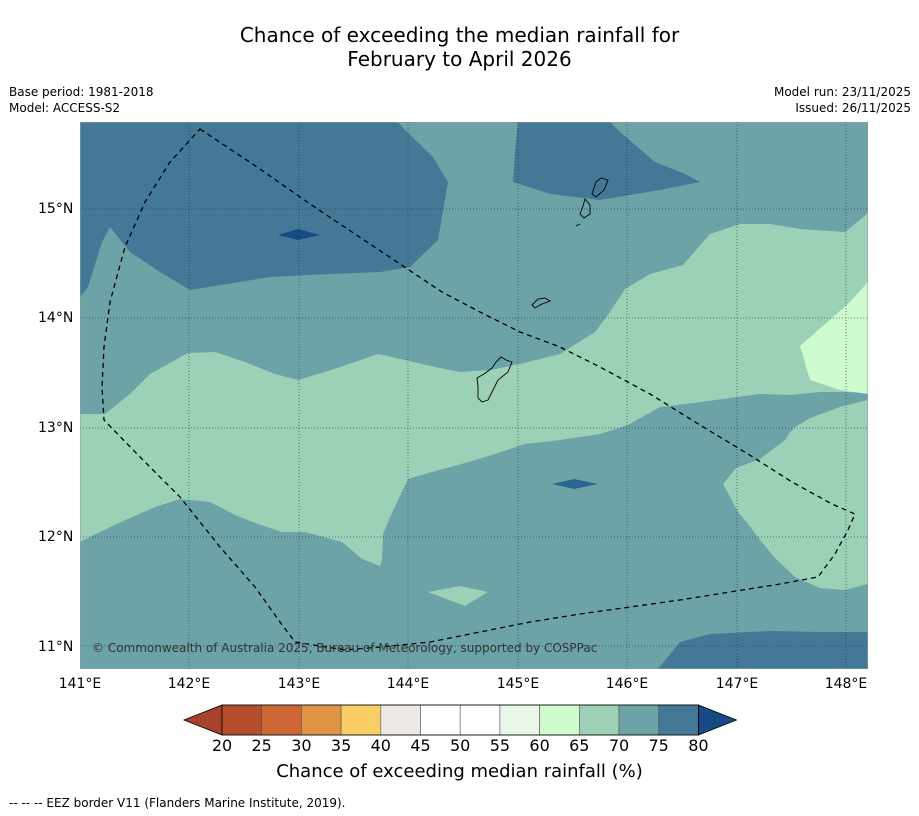  What do you see at coordinates (494, 379) in the screenshot?
I see `guam-island` at bounding box center [494, 379].